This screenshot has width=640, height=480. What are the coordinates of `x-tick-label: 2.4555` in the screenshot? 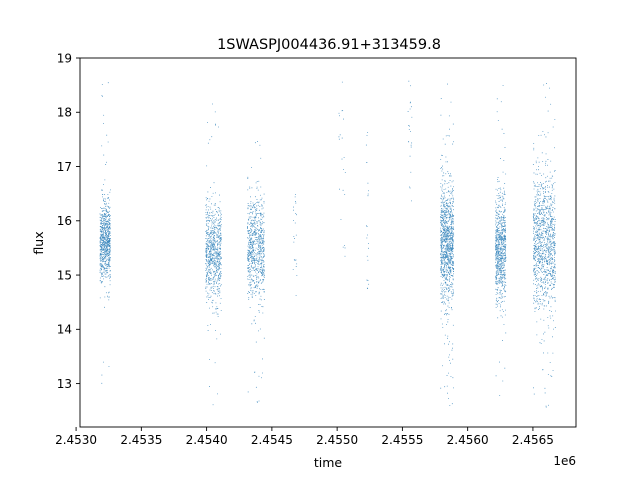 It's located at (402, 440).